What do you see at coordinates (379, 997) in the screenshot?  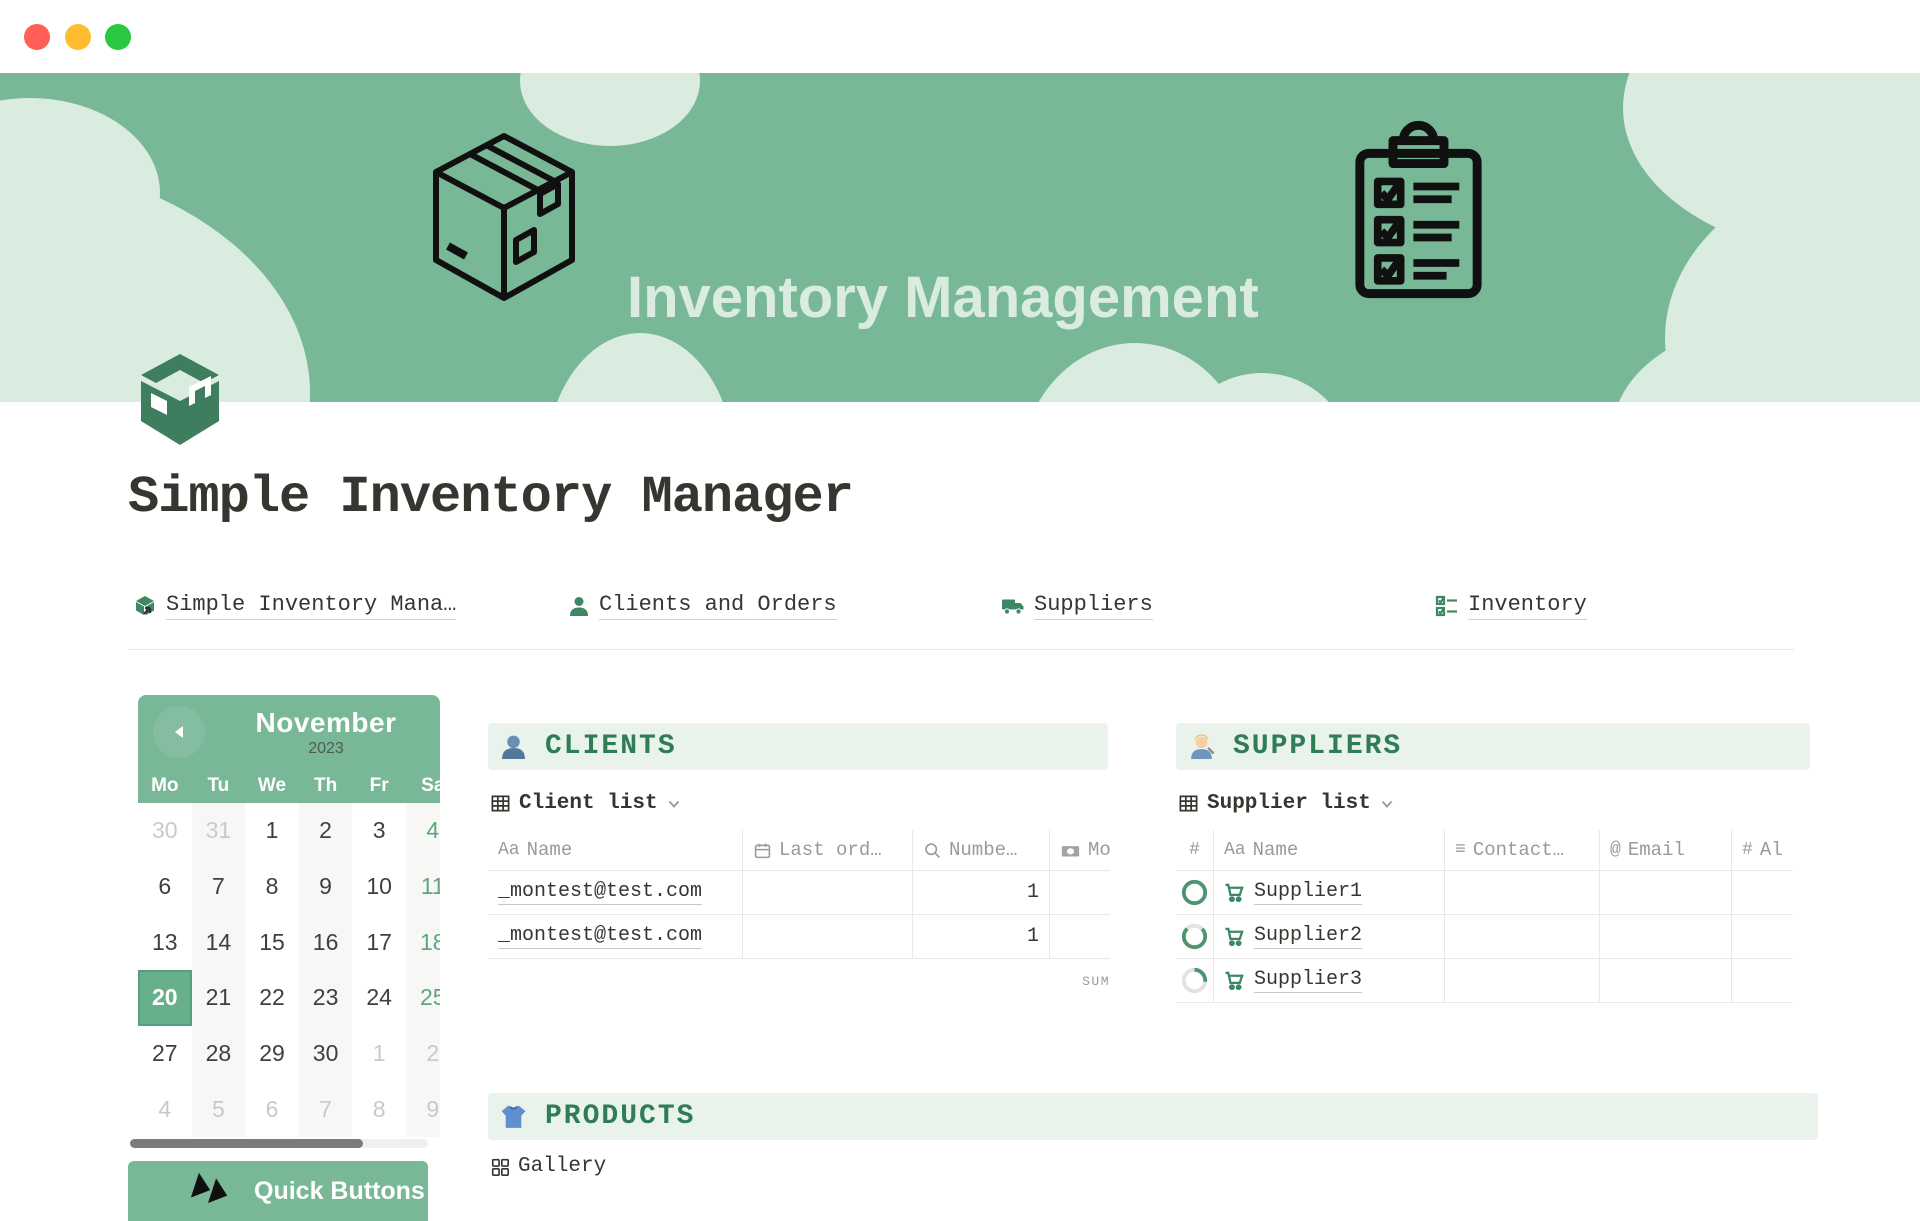 I see `calendar-day: 24` at bounding box center [379, 997].